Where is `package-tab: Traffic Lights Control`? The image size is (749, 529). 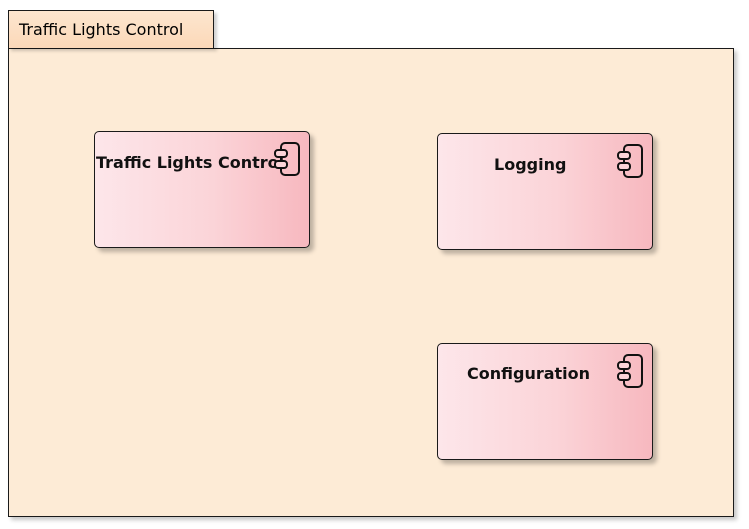
package-tab: Traffic Lights Control is located at coordinates (111, 29).